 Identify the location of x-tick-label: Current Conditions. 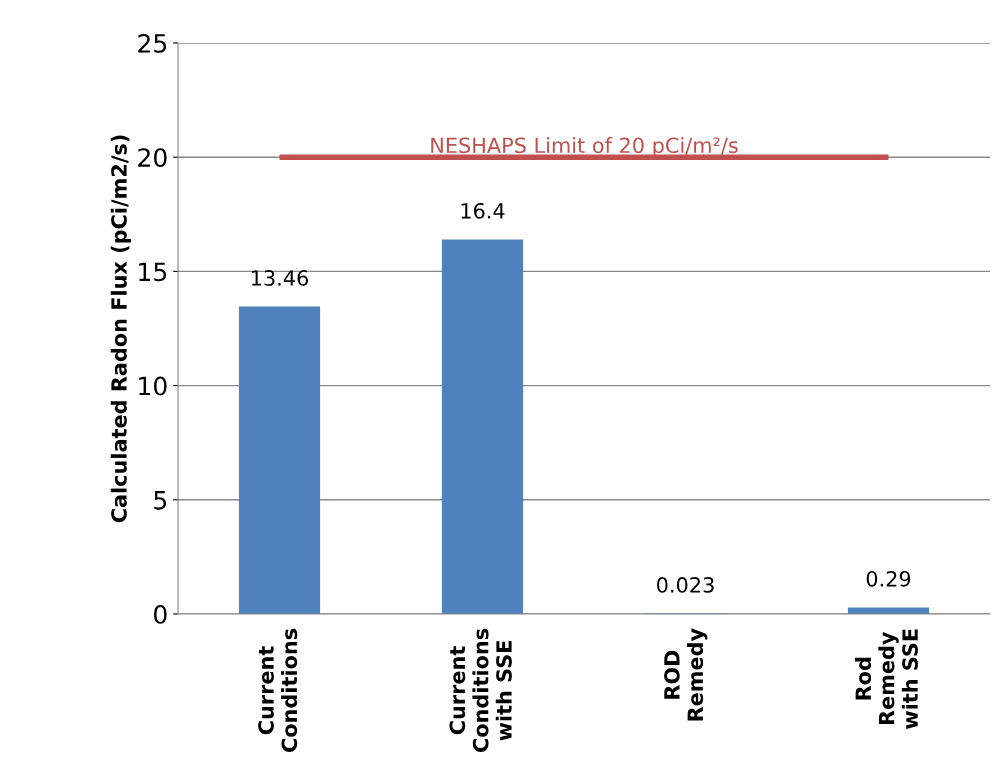
(278, 690).